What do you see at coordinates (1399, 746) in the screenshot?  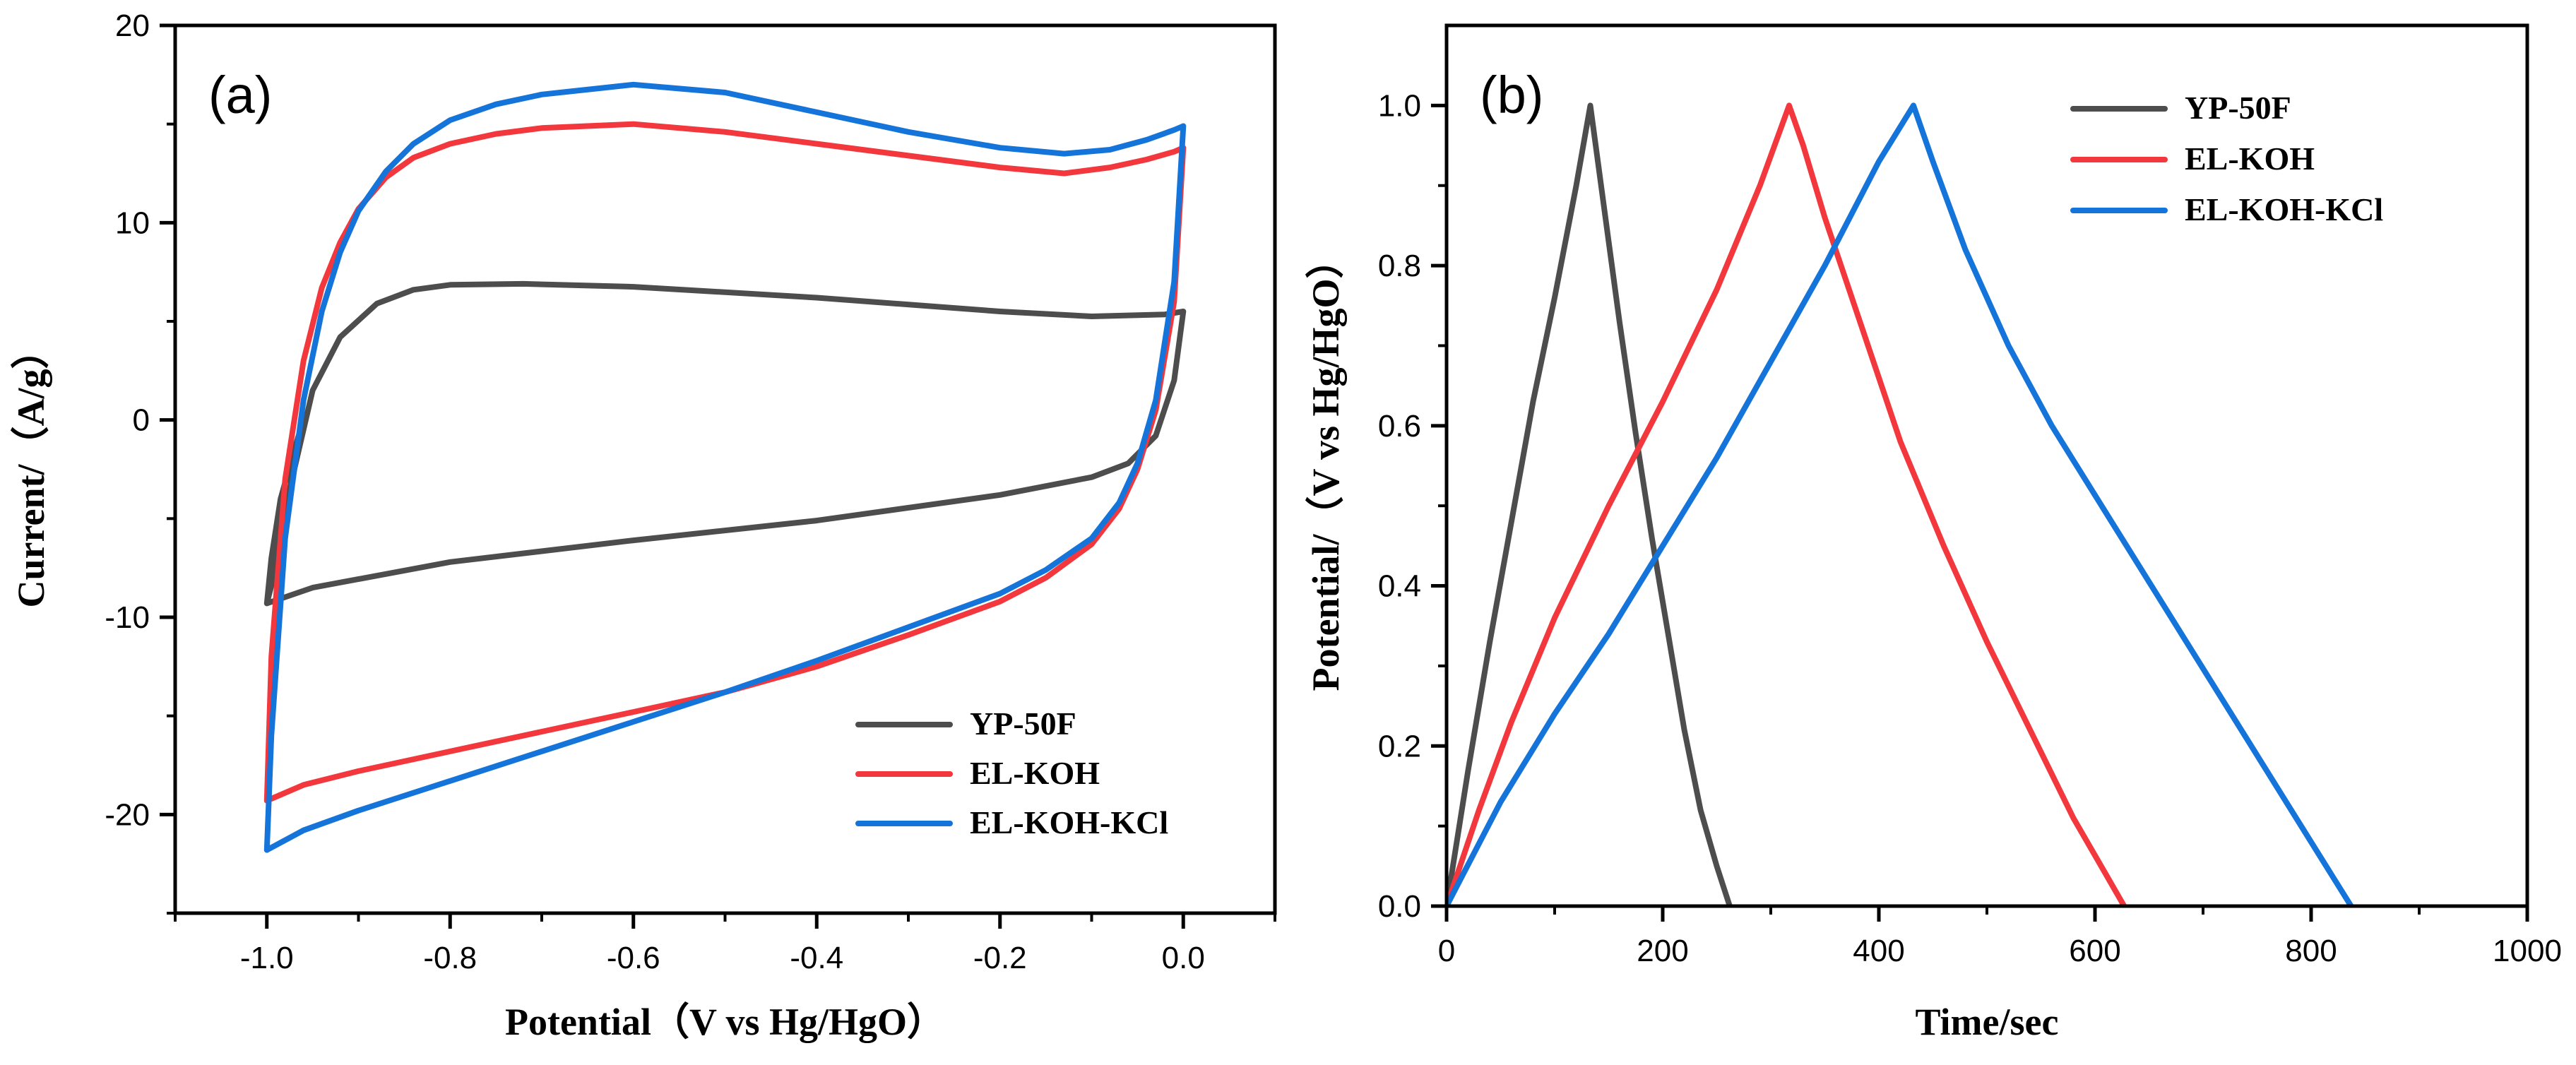 I see `y-tick-label-b-1: 0.2` at bounding box center [1399, 746].